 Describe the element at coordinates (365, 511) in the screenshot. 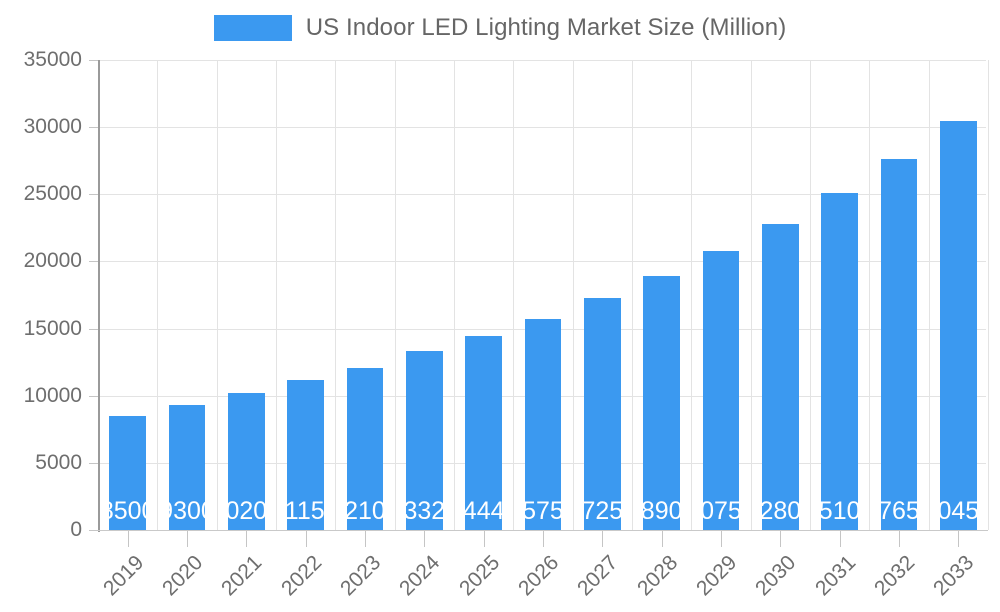

I see `bar-value-label: 12100` at that location.